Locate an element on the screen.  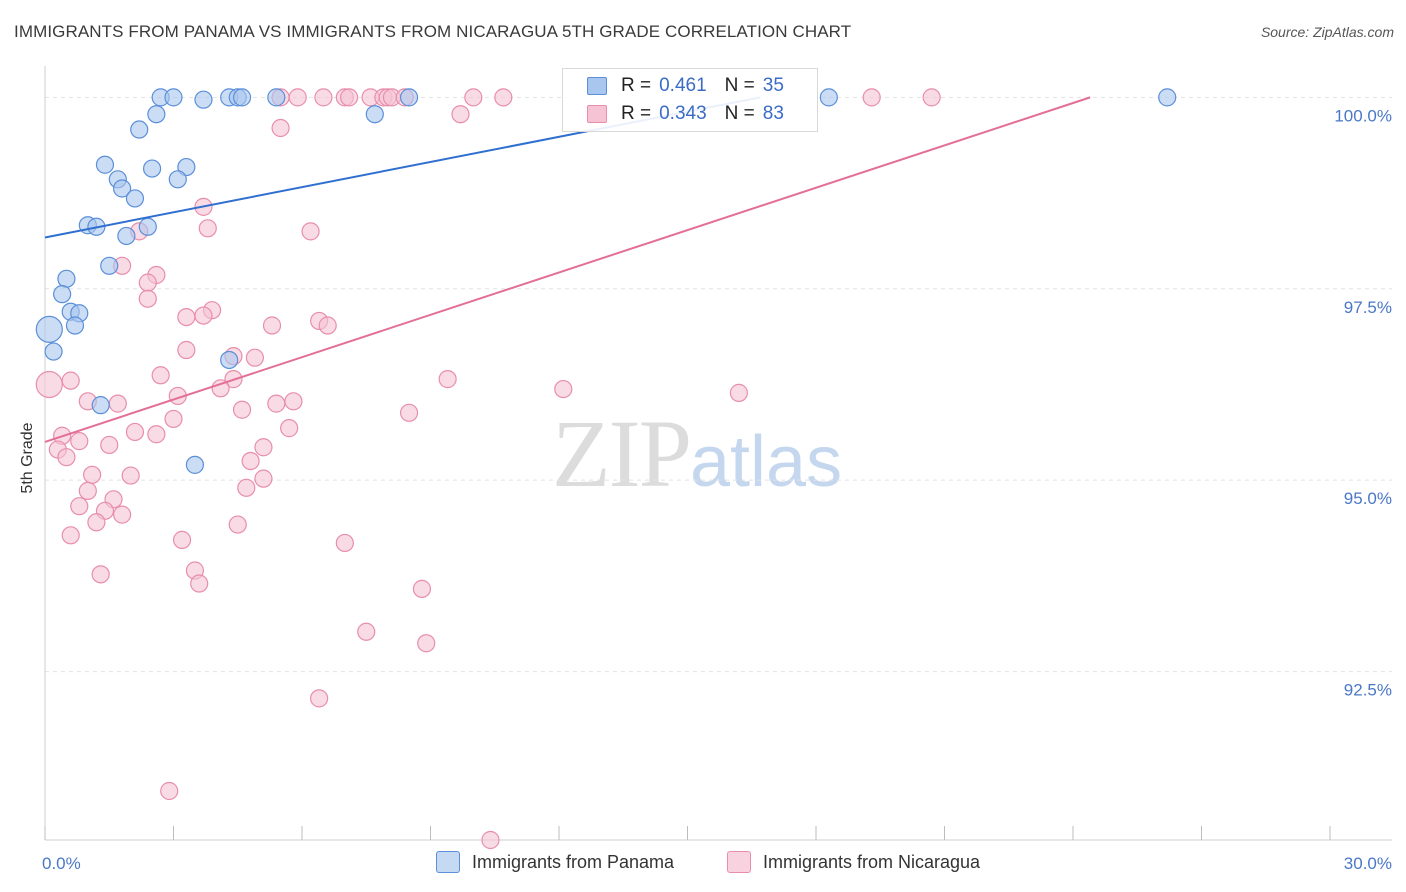
y-tick-label: 95.0% is located at coordinates (1368, 498).